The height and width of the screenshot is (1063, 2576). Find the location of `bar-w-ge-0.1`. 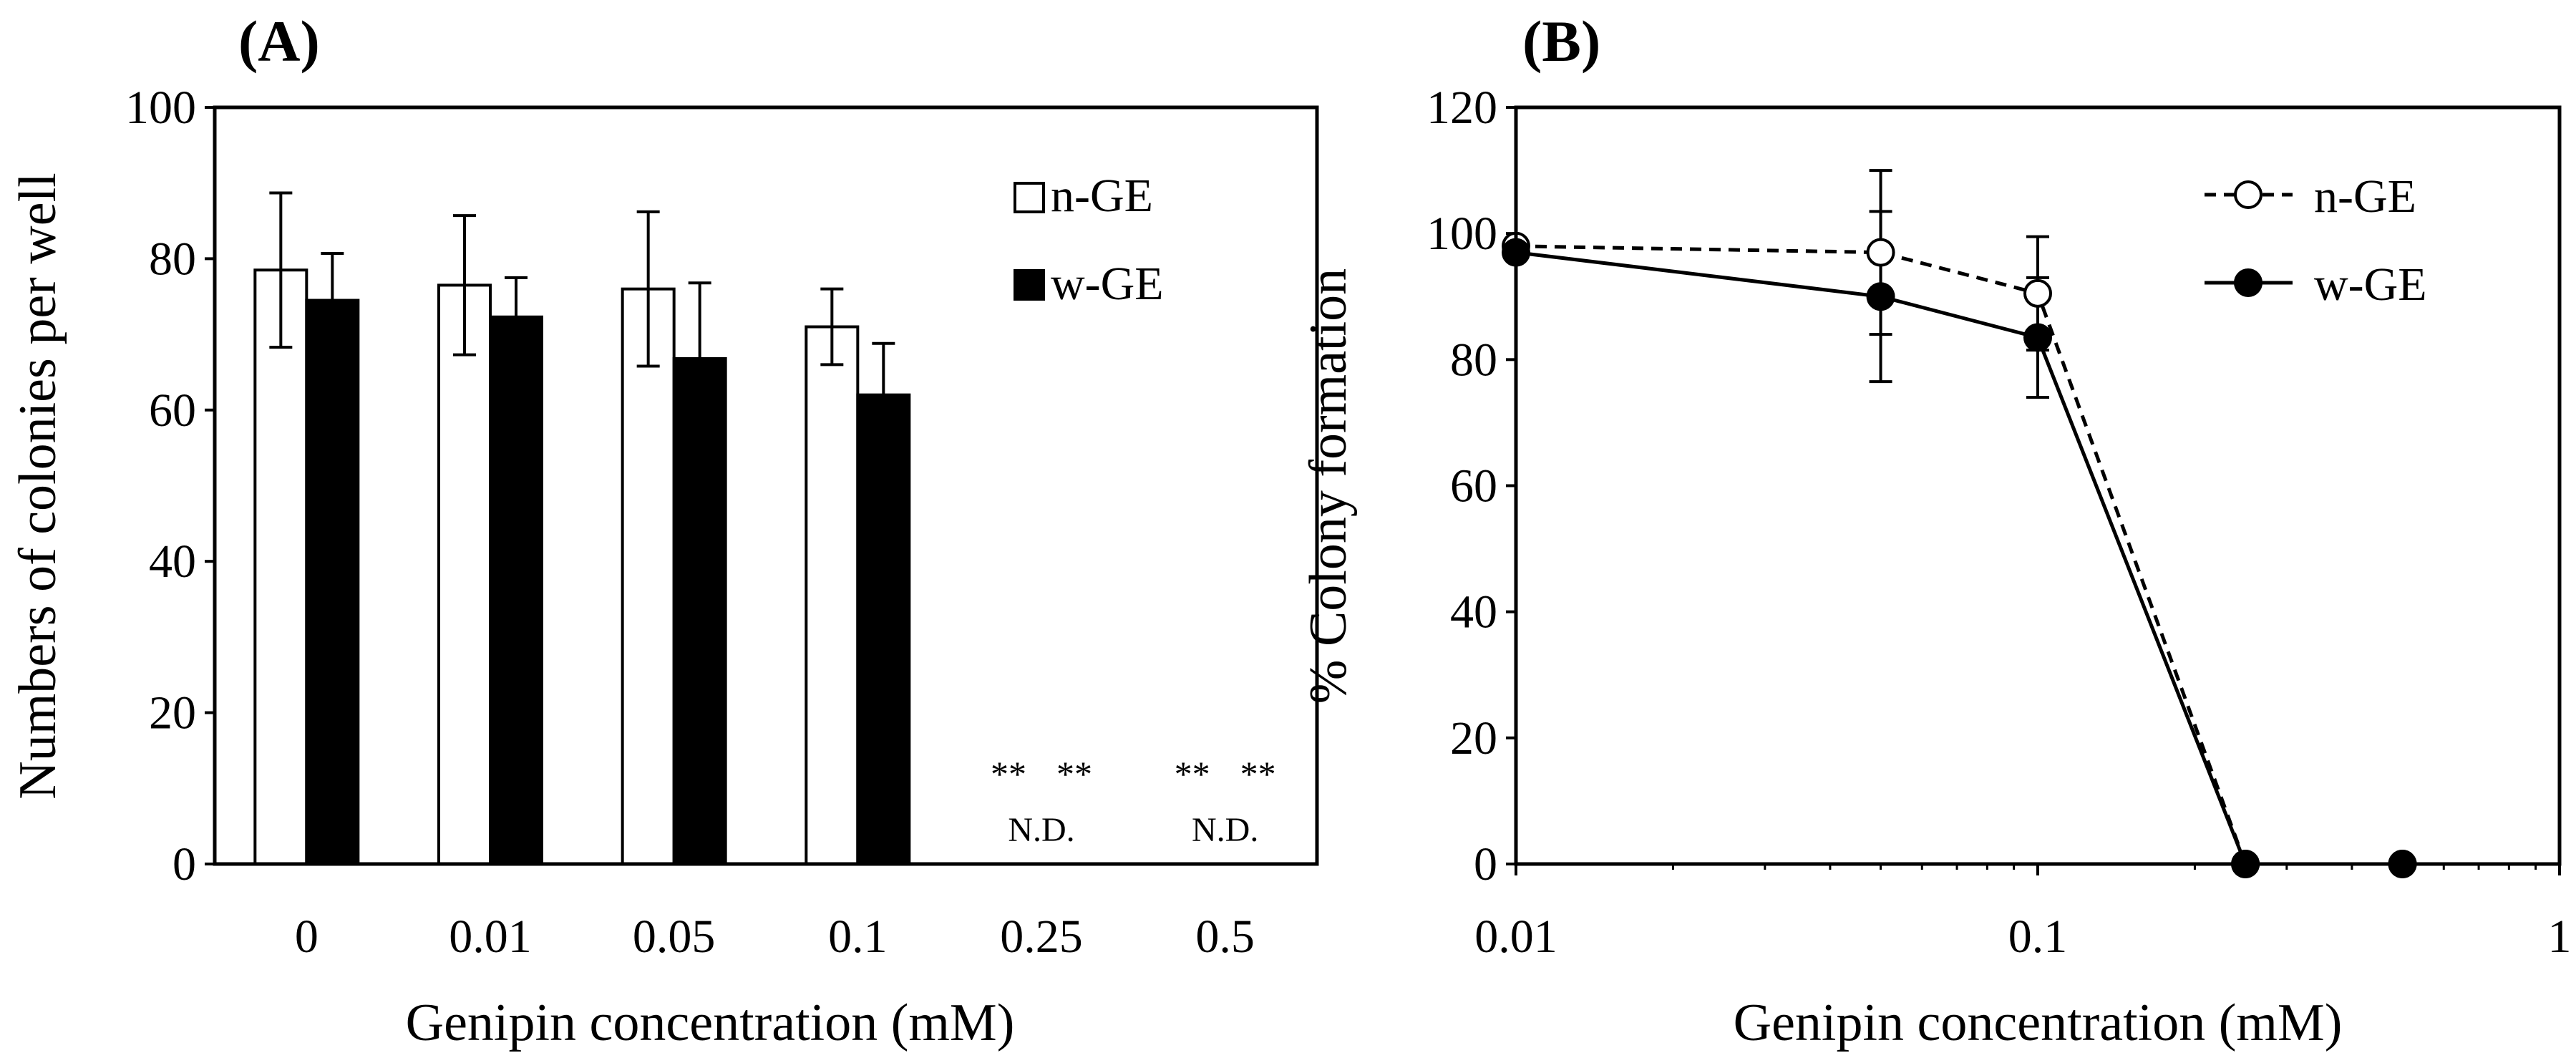

bar-w-ge-0.1 is located at coordinates (883, 629).